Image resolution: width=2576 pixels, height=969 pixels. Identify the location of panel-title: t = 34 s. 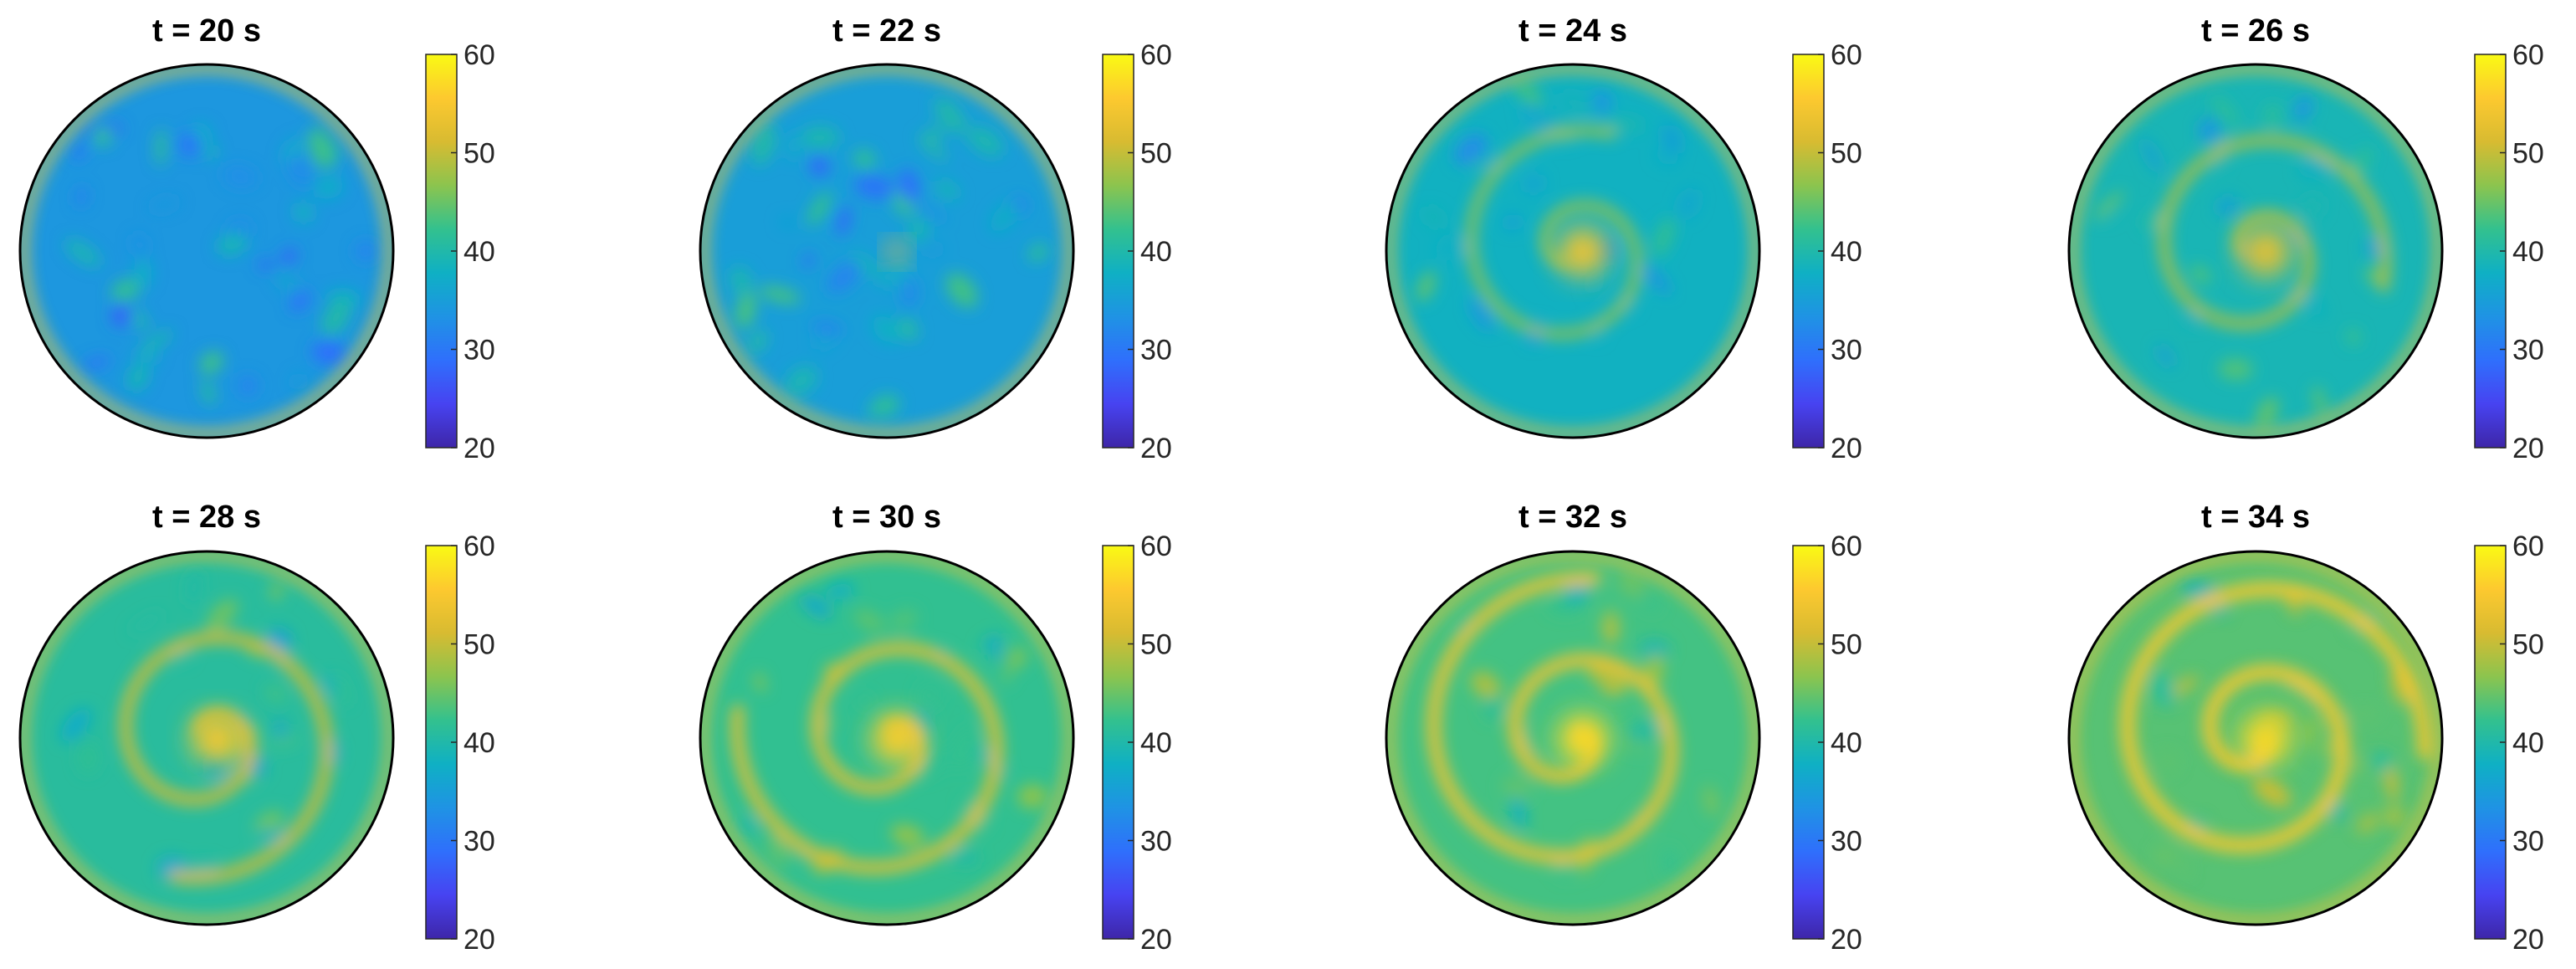
(2255, 517).